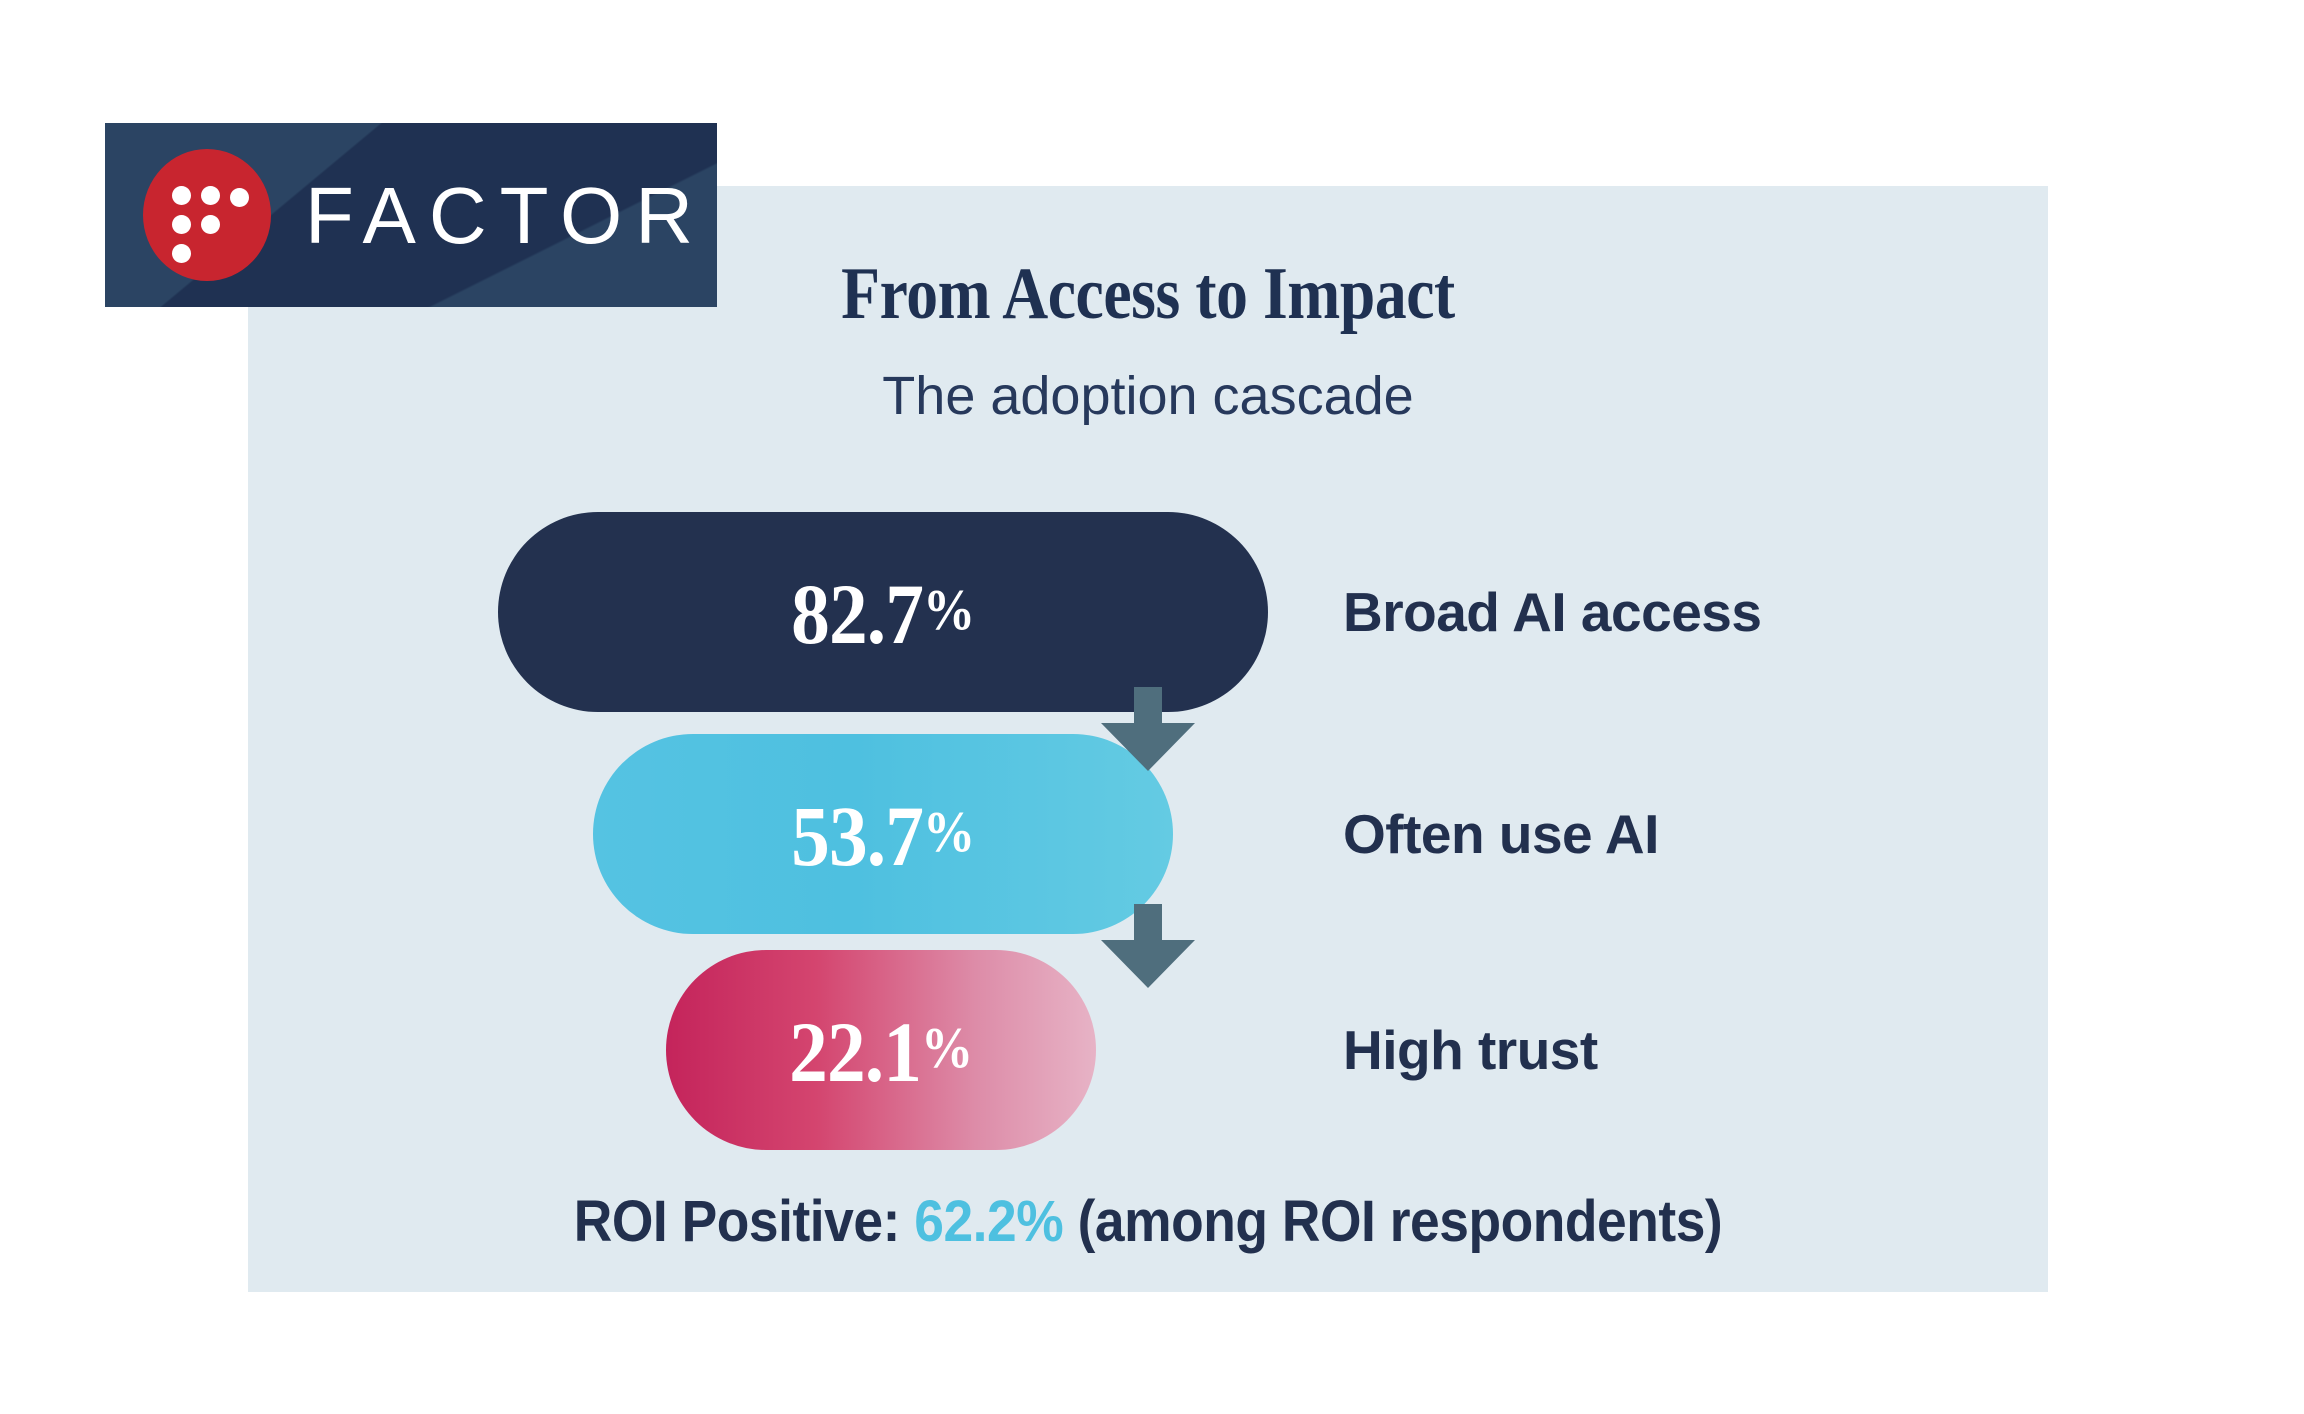  What do you see at coordinates (1148, 396) in the screenshot?
I see `page-subtitle: The adoption cascade` at bounding box center [1148, 396].